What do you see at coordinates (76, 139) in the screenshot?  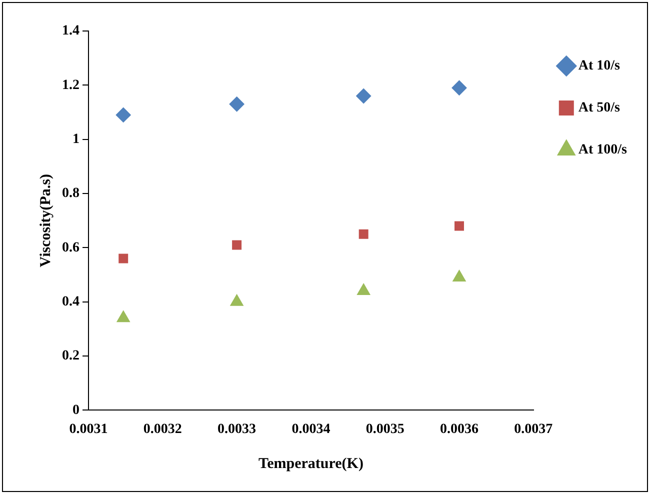 I see `y-tick-label: 1` at bounding box center [76, 139].